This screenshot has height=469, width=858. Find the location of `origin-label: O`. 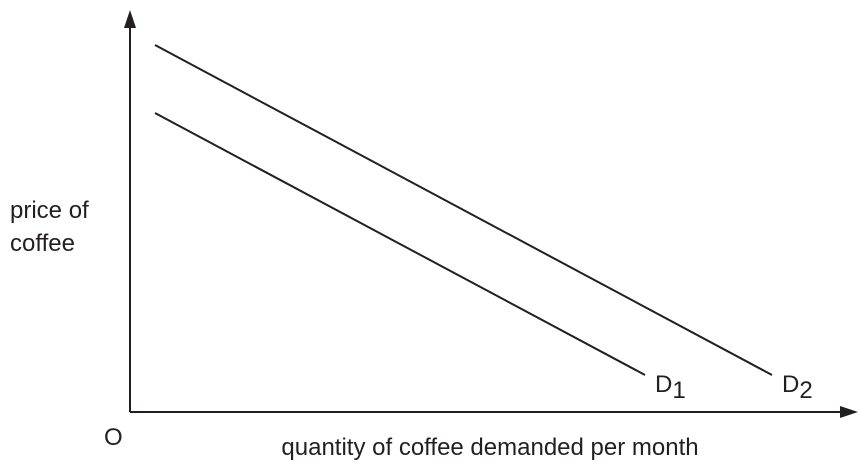

origin-label: O is located at coordinates (113, 437).